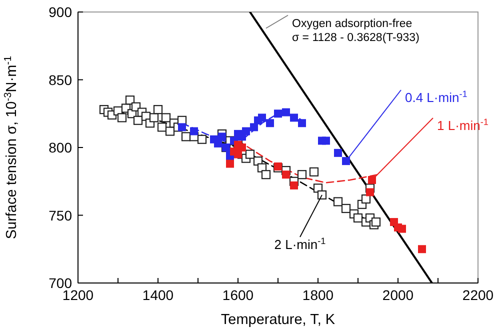 Image resolution: width=500 pixels, height=332 pixels. Describe the element at coordinates (238, 295) in the screenshot. I see `x-tick-label: 1600` at that location.